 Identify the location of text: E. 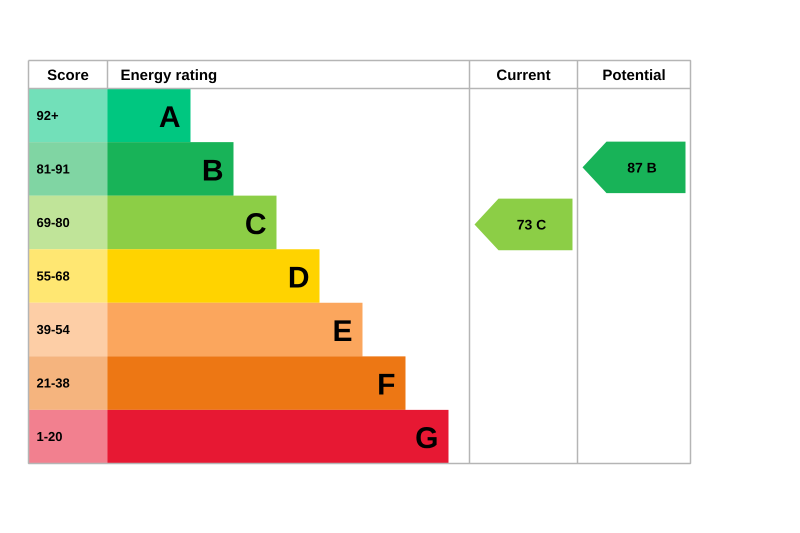
(342, 331).